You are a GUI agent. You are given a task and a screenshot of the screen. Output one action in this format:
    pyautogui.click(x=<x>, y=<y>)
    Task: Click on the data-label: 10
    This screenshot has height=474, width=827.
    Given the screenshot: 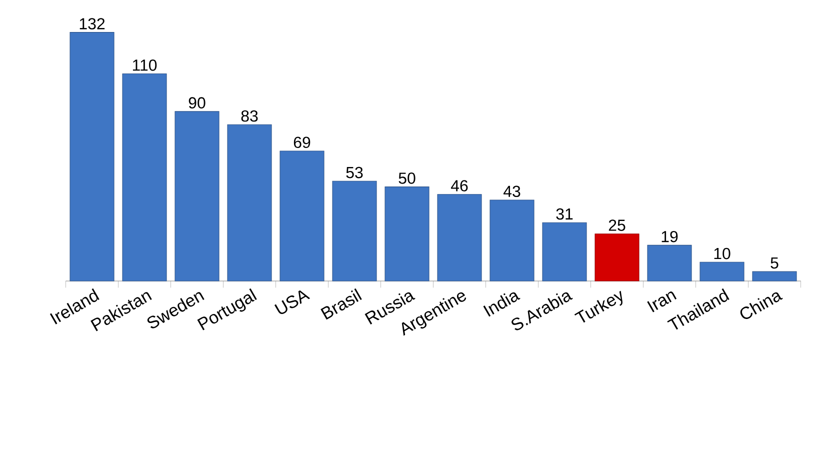 What is the action you would take?
    pyautogui.click(x=722, y=254)
    